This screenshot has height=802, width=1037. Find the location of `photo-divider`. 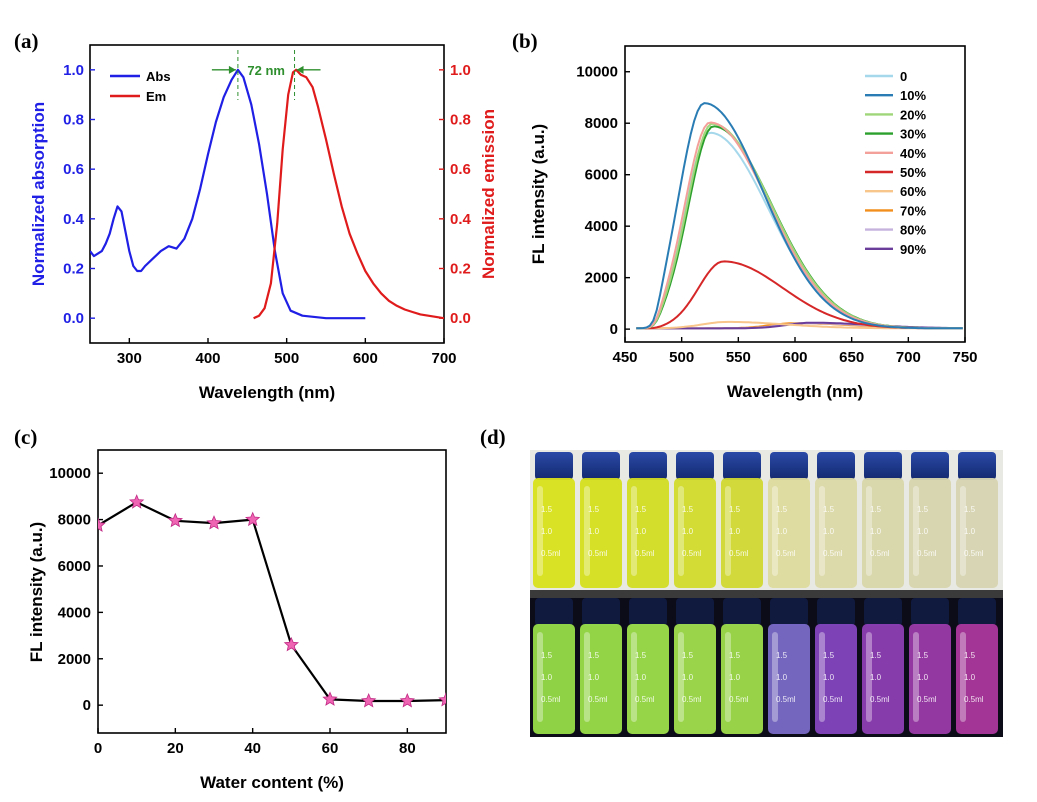

photo-divider is located at coordinates (766, 594).